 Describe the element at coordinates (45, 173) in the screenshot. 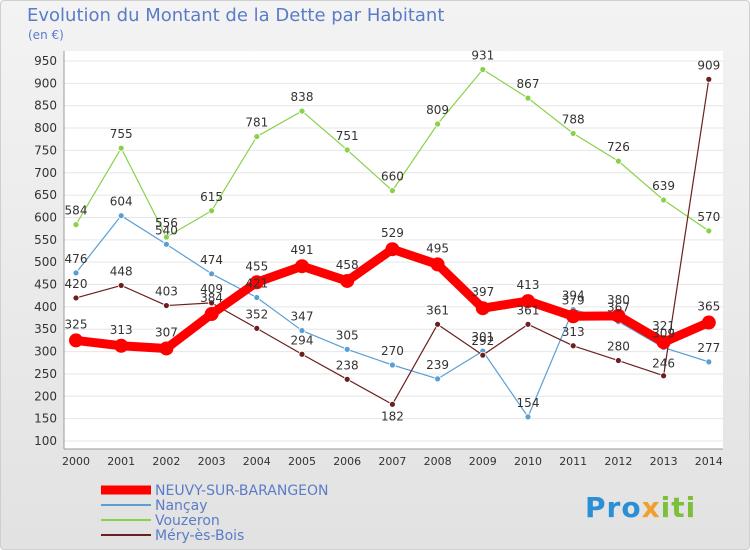

I see `y-tick-label: 700` at that location.